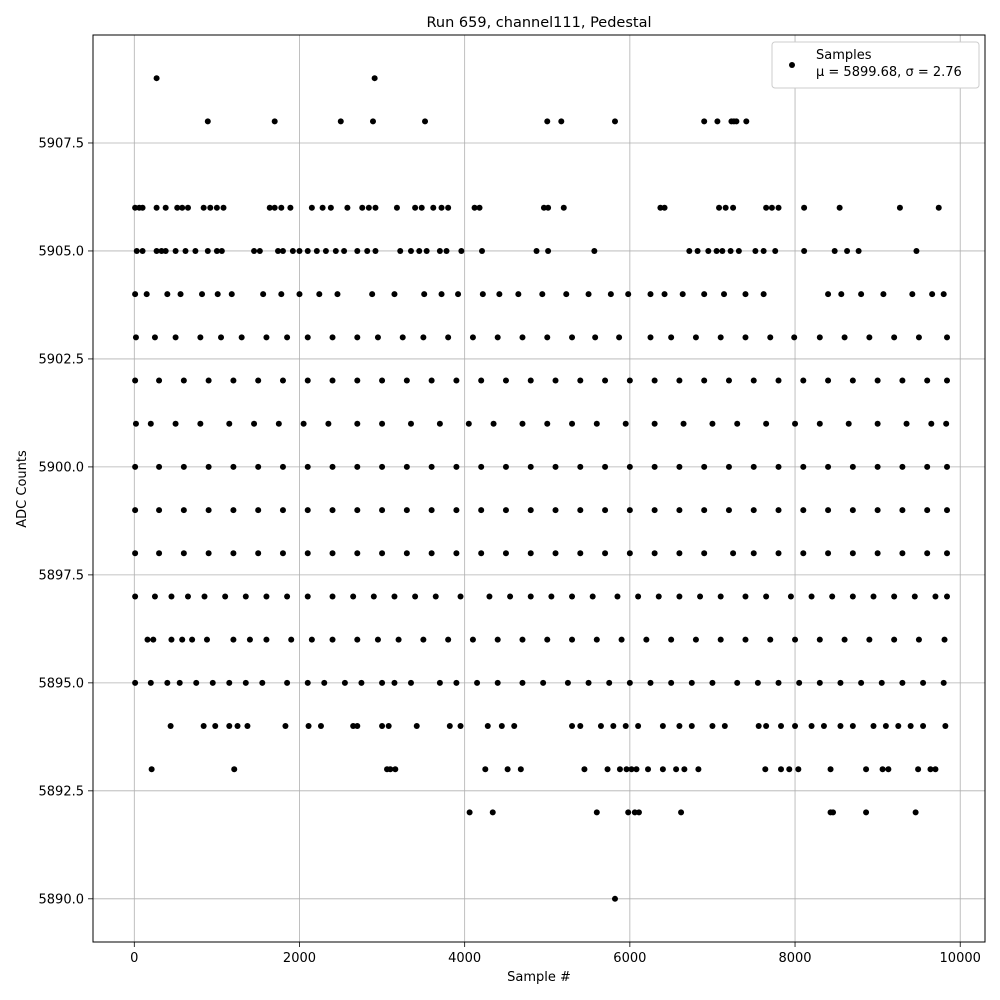 The image size is (1000, 1000). What do you see at coordinates (875, 65) in the screenshot?
I see `legend-box` at bounding box center [875, 65].